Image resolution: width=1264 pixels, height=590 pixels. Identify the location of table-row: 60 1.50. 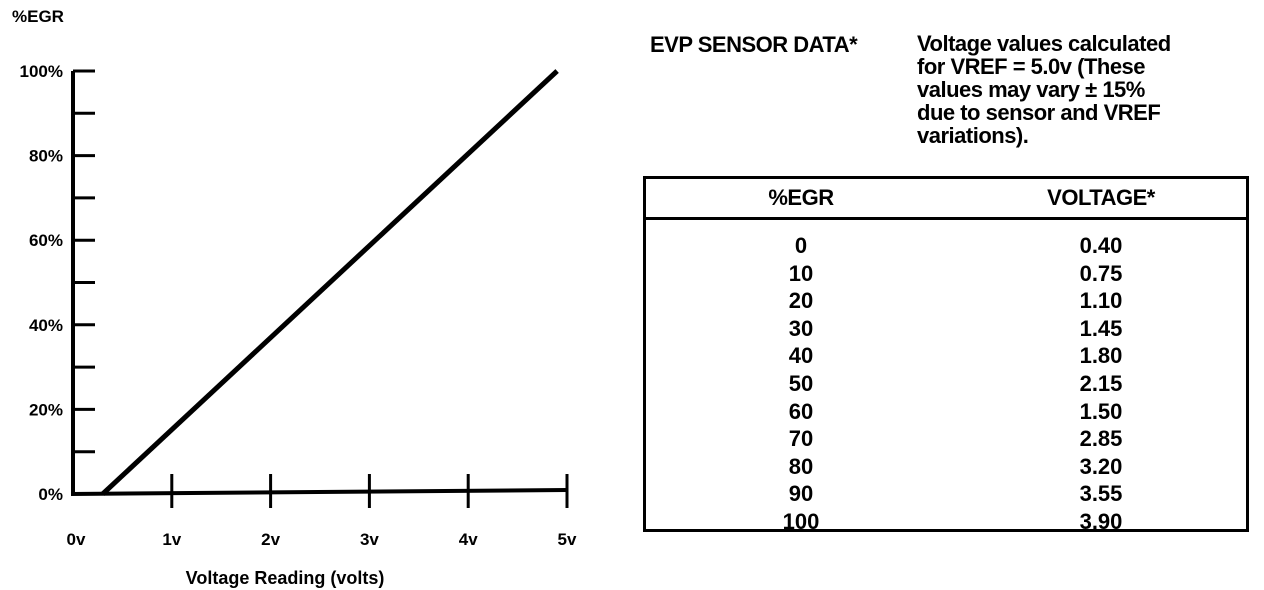
(946, 412).